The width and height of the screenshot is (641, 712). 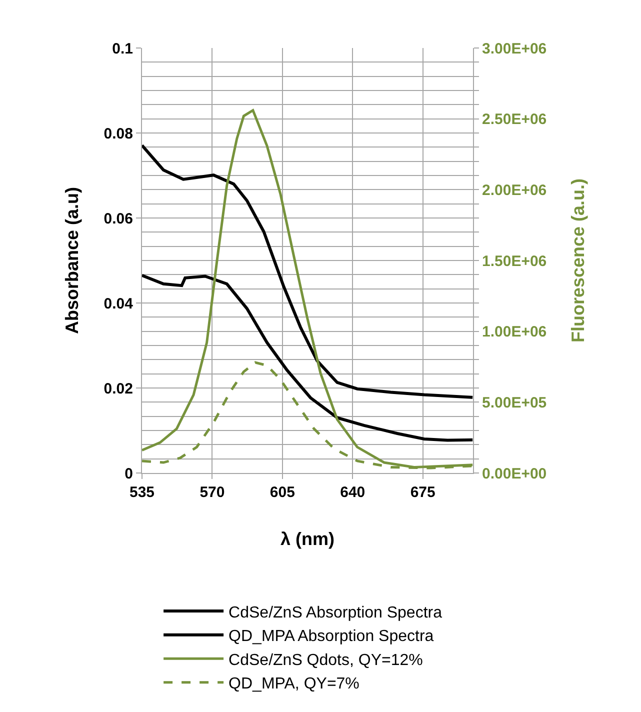 What do you see at coordinates (212, 492) in the screenshot?
I see `x-tick-label: 570` at bounding box center [212, 492].